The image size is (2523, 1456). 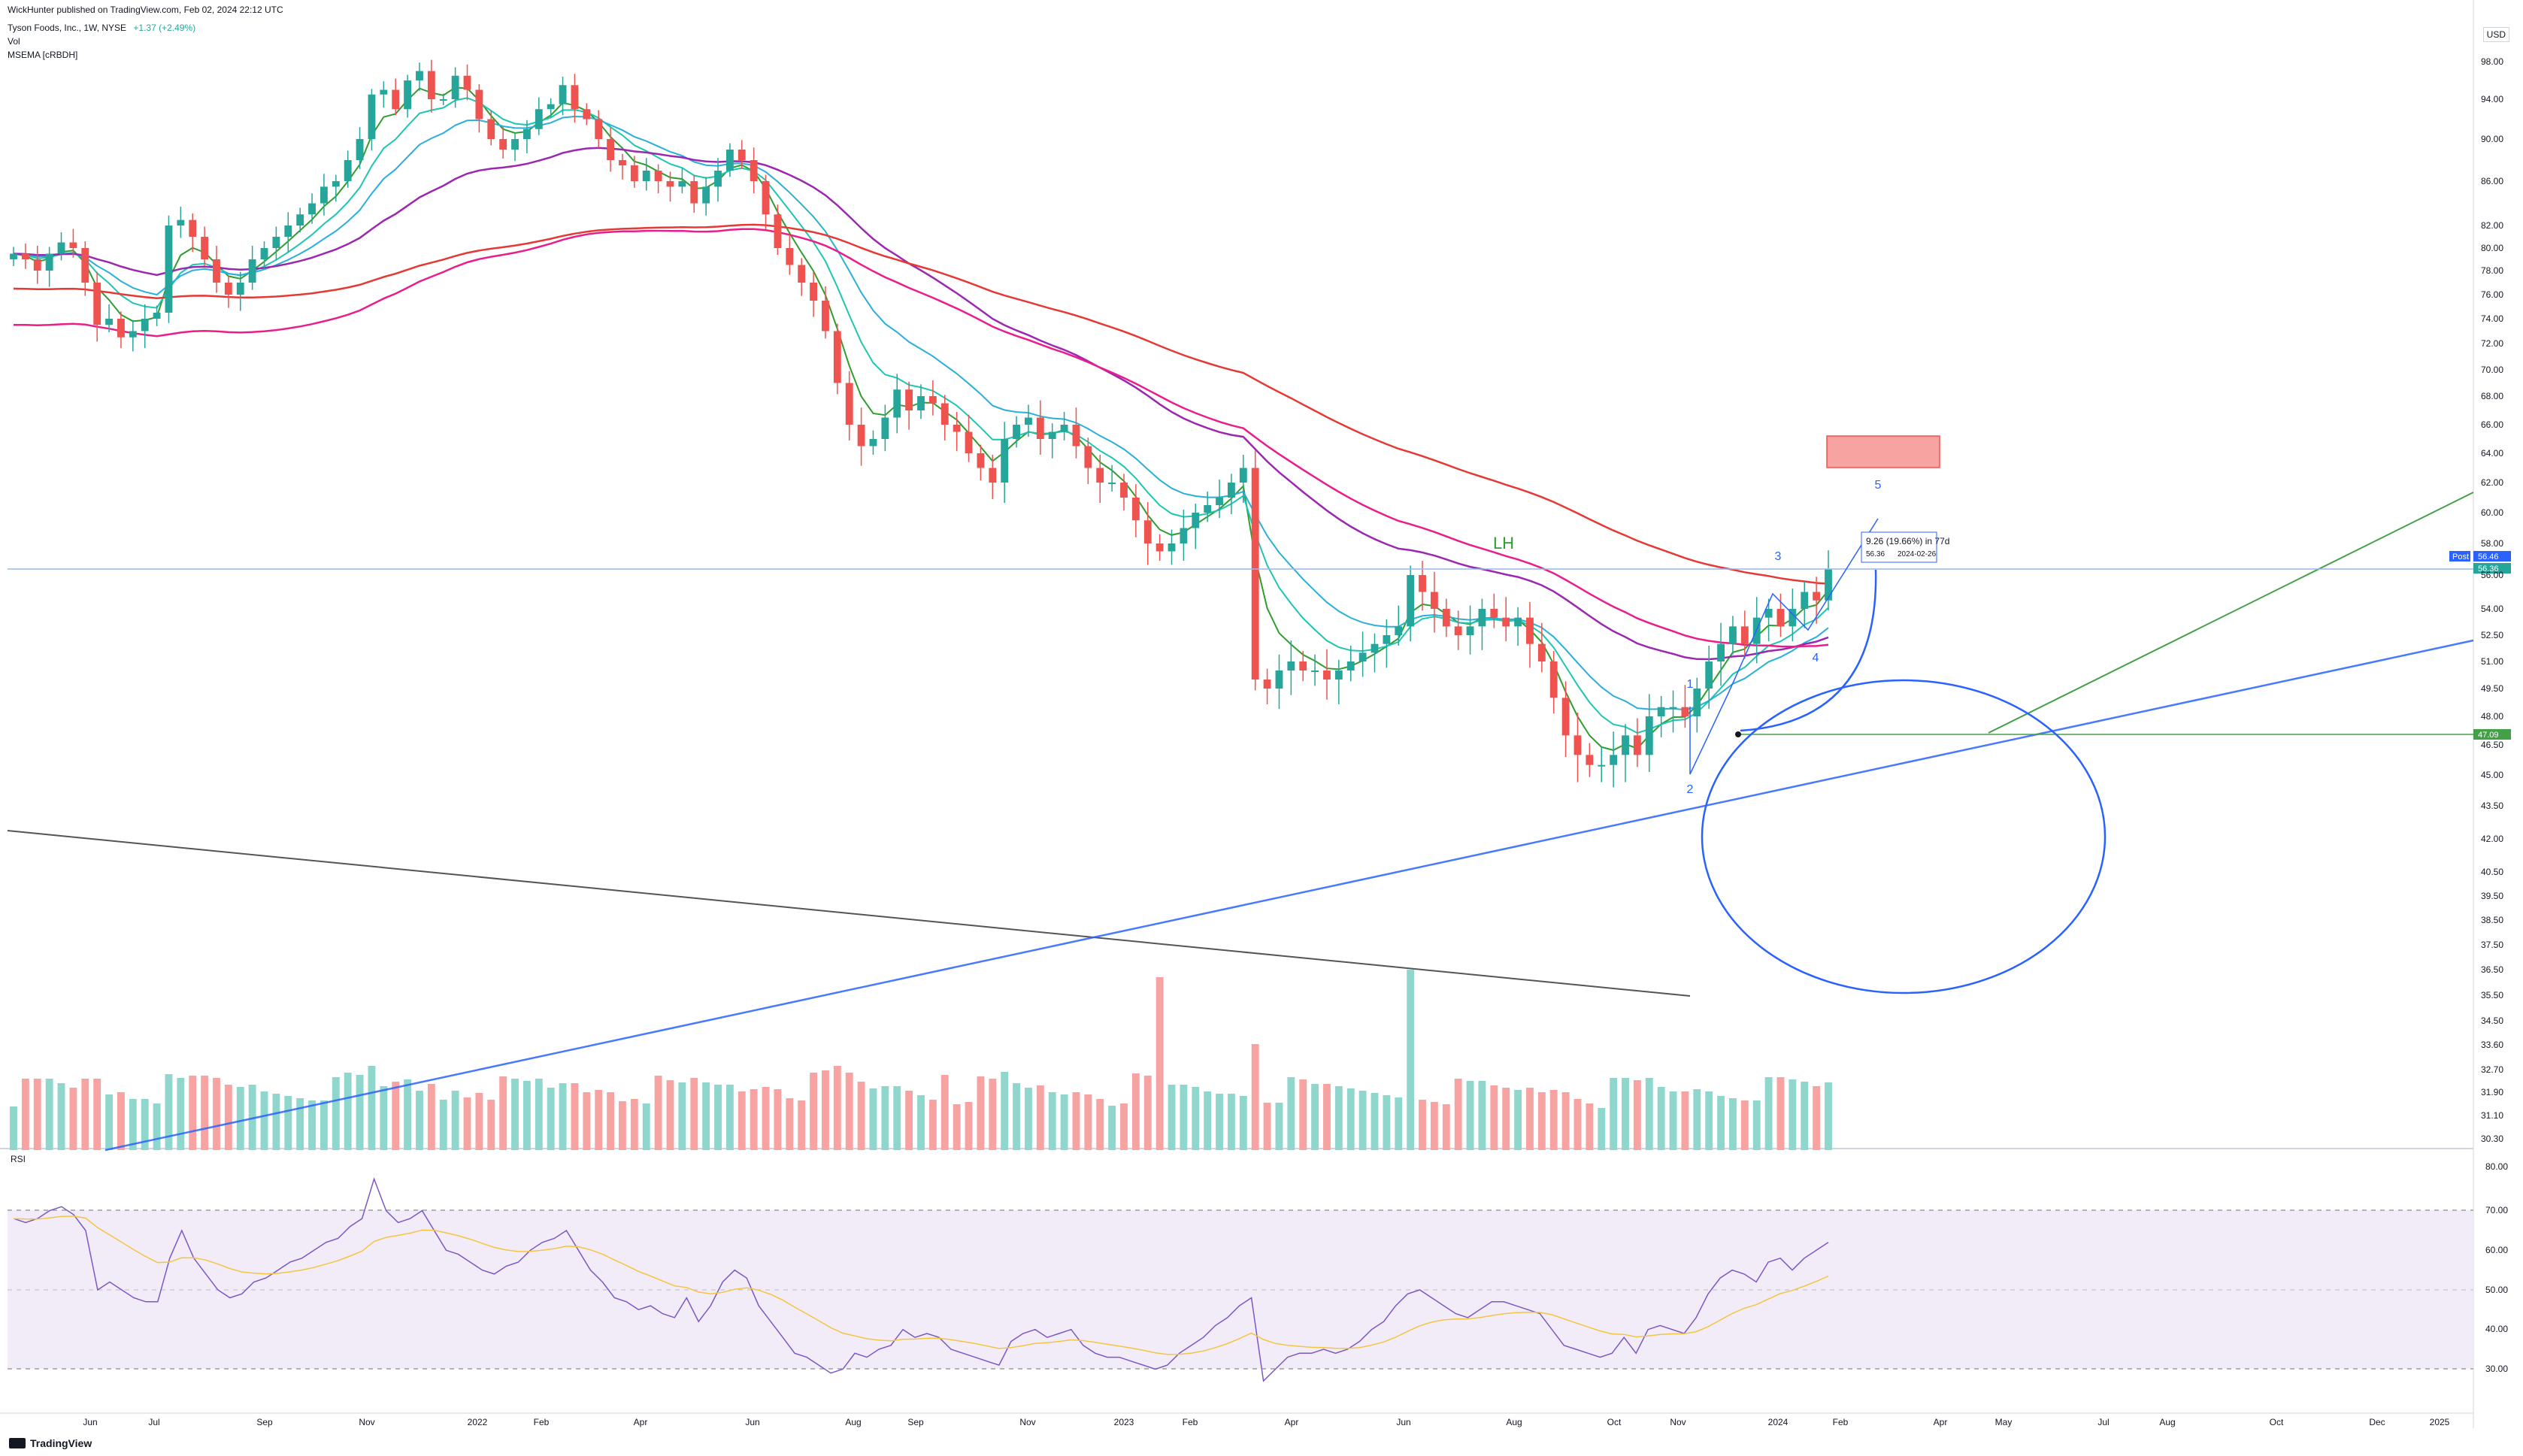 I want to click on wave-2-label: 2, so click(x=1690, y=789).